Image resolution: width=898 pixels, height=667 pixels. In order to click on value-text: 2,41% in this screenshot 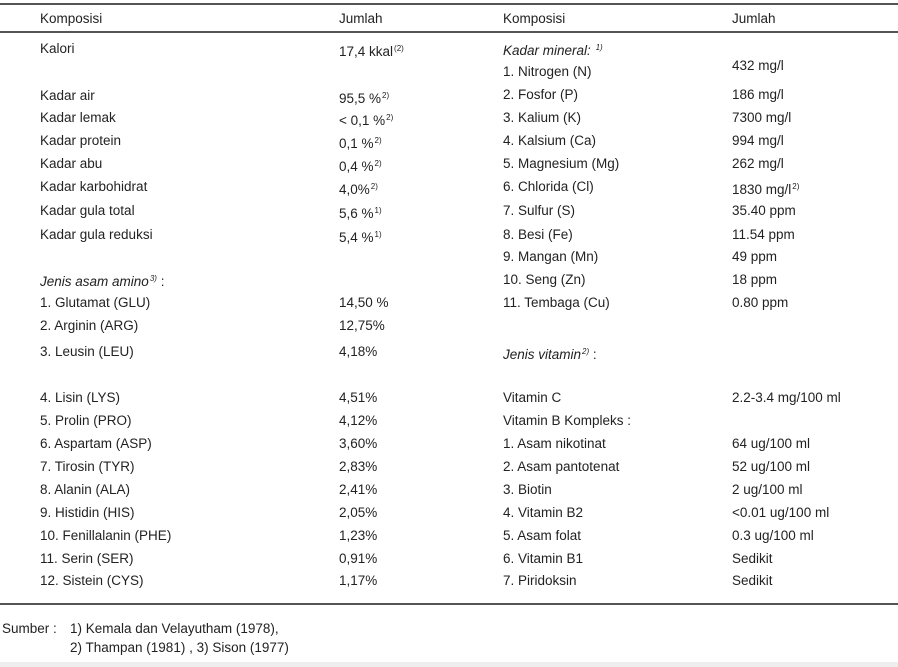, I will do `click(358, 489)`.